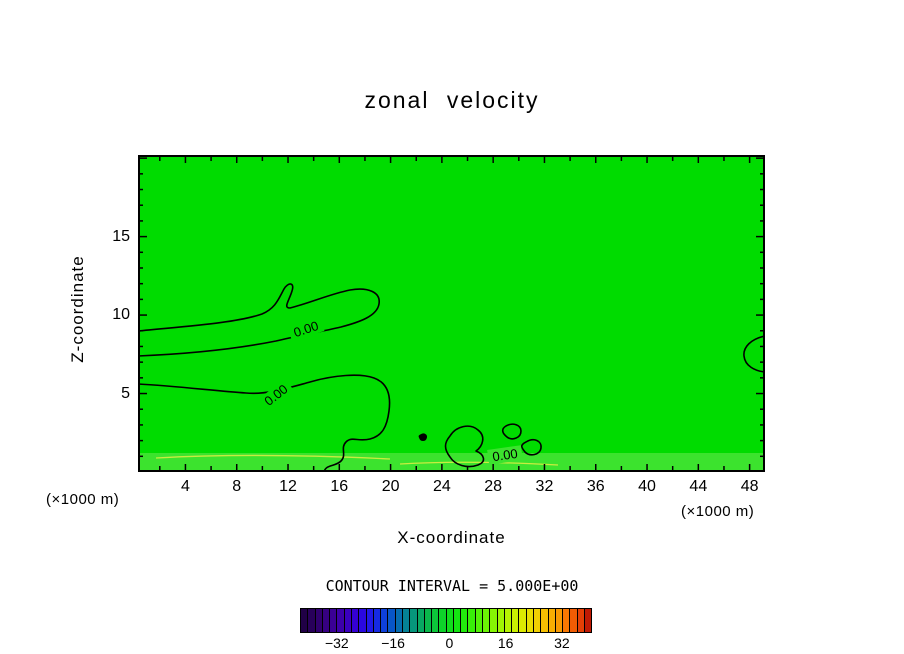 The image size is (904, 654). Describe the element at coordinates (288, 486) in the screenshot. I see `x-tick-label: 12` at that location.